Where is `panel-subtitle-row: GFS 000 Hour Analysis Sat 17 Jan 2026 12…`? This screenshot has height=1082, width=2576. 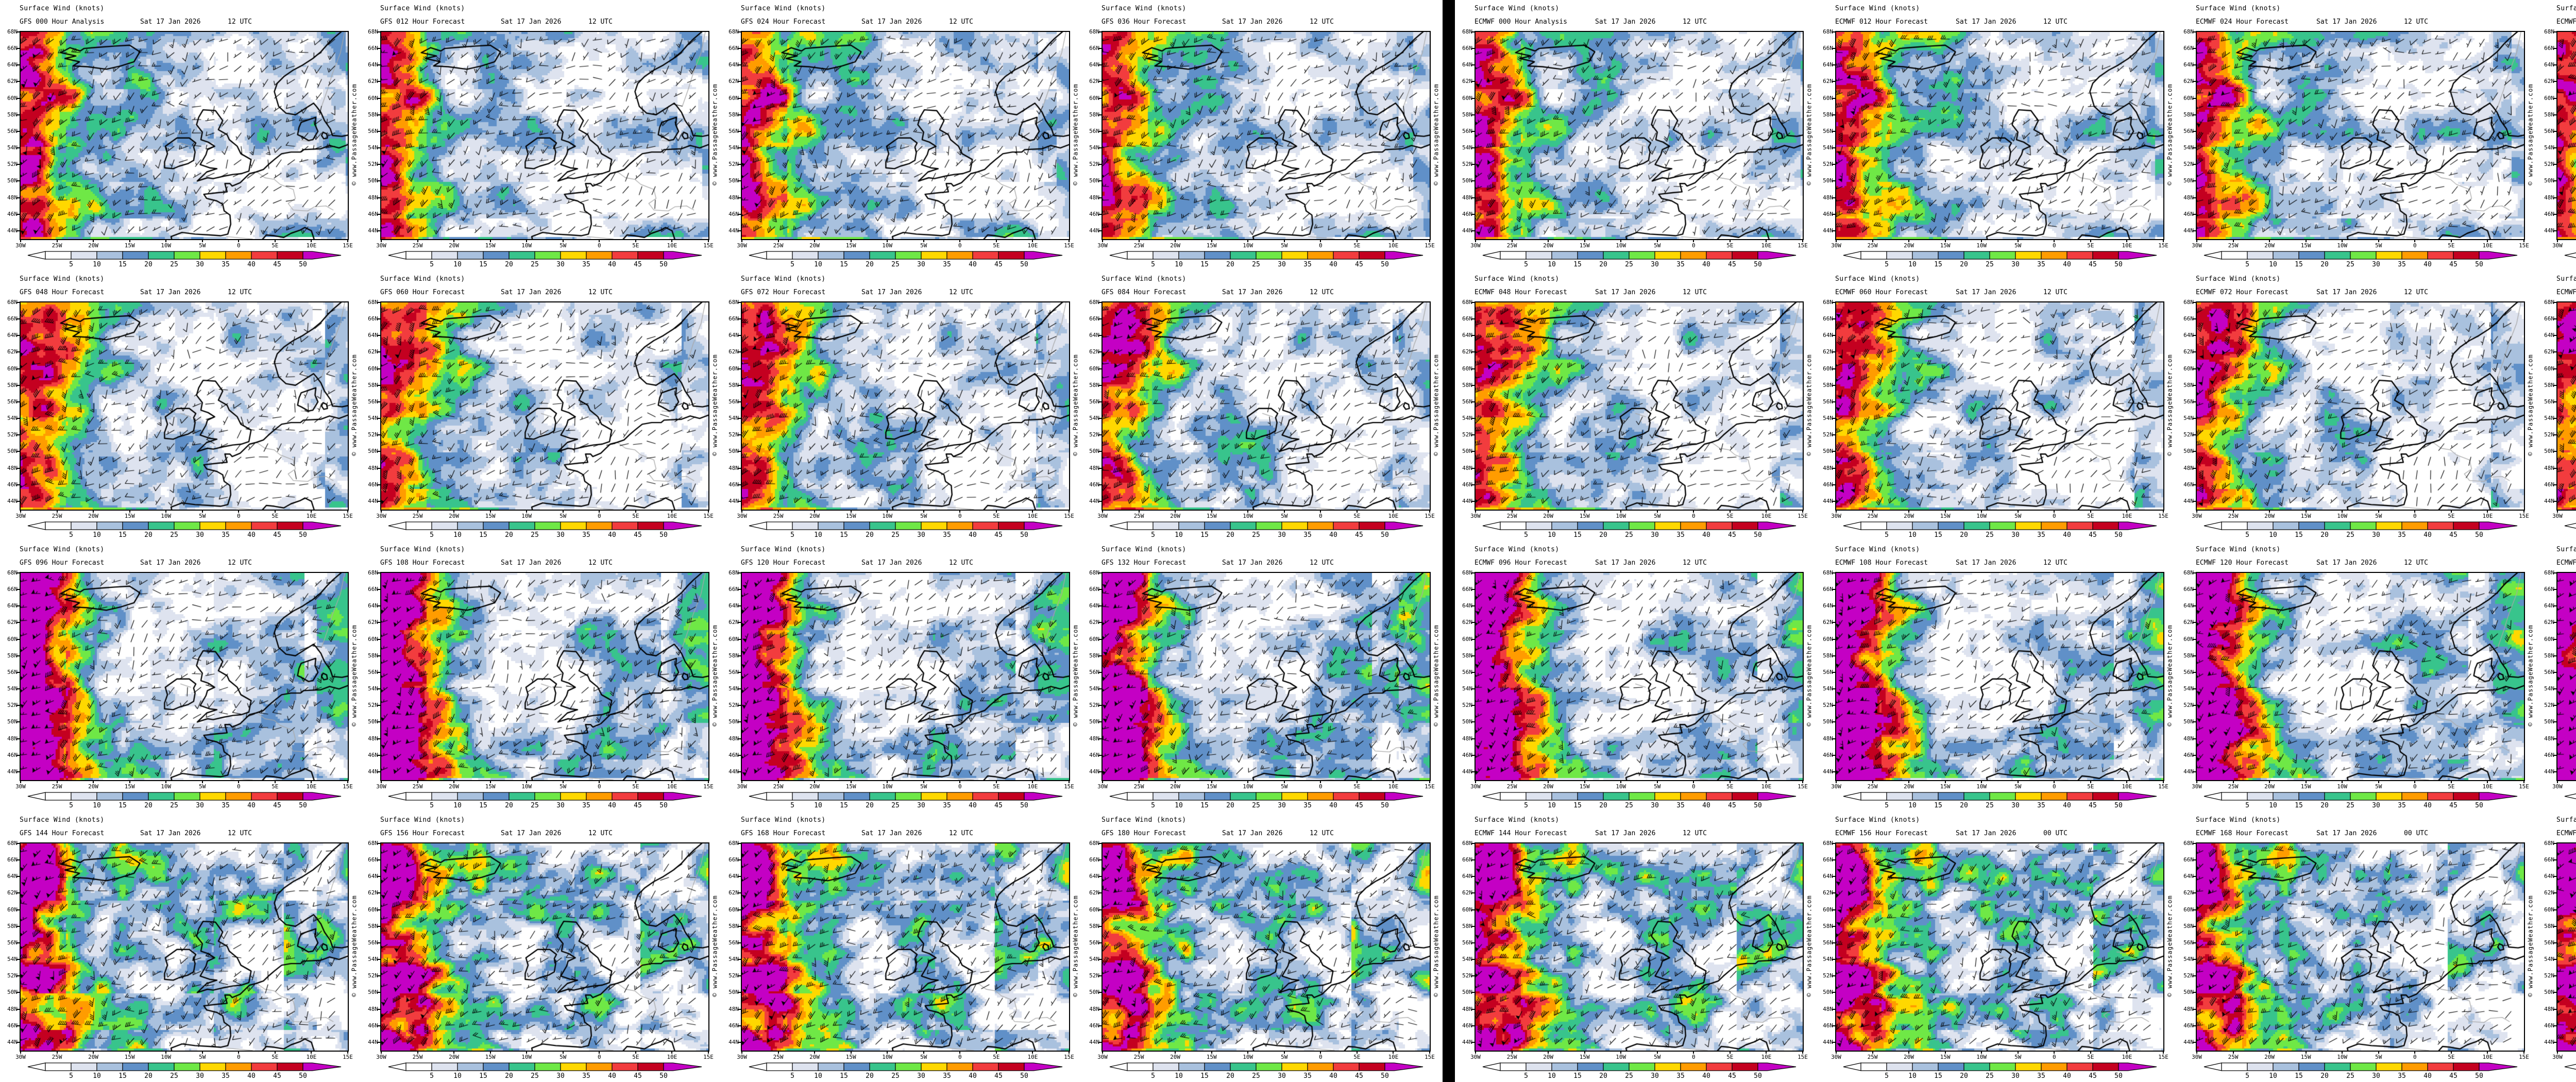
panel-subtitle-row: GFS 000 Hour Analysis Sat 17 Jan 2026 12… is located at coordinates (180, 22).